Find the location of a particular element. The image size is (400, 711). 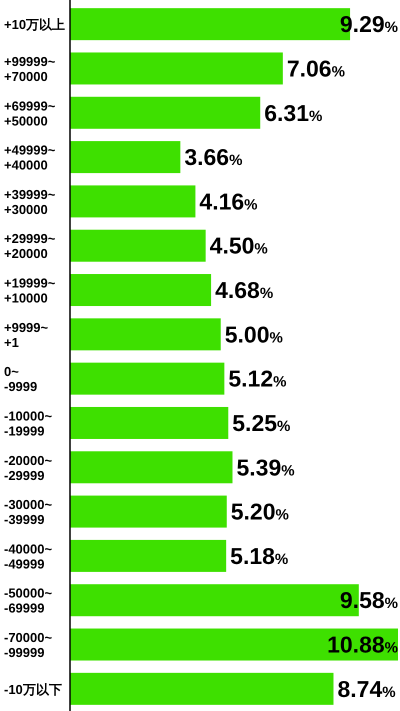

y-tick-label: -30000~ -39999 is located at coordinates (28, 512).